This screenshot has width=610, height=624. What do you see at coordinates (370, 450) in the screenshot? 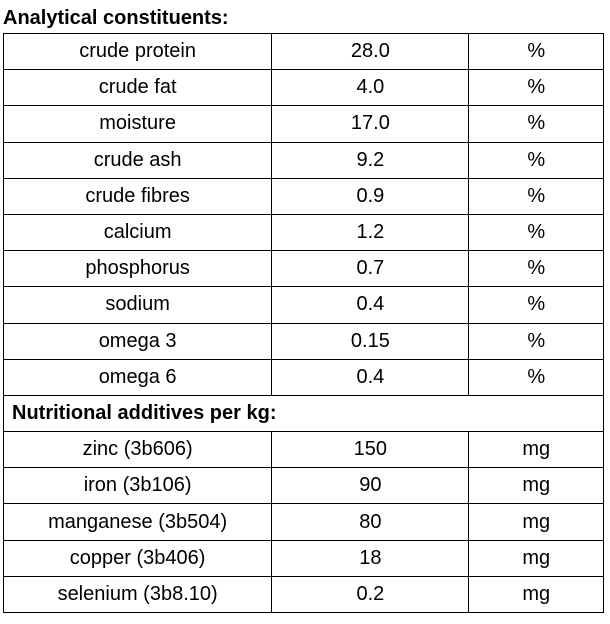
I see `nutrient-amount: 150` at bounding box center [370, 450].